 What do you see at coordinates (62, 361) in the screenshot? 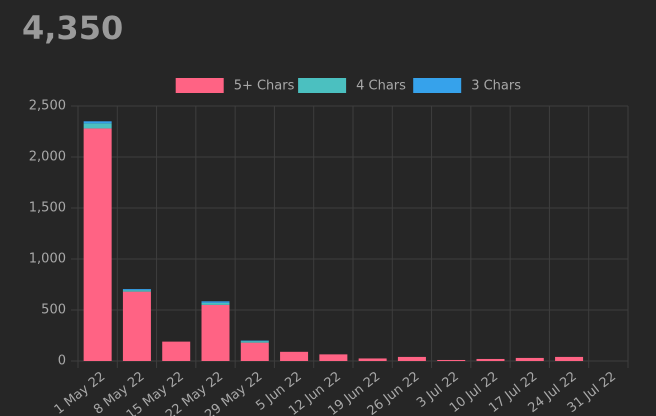
I see `y-tick-label: 0` at bounding box center [62, 361].